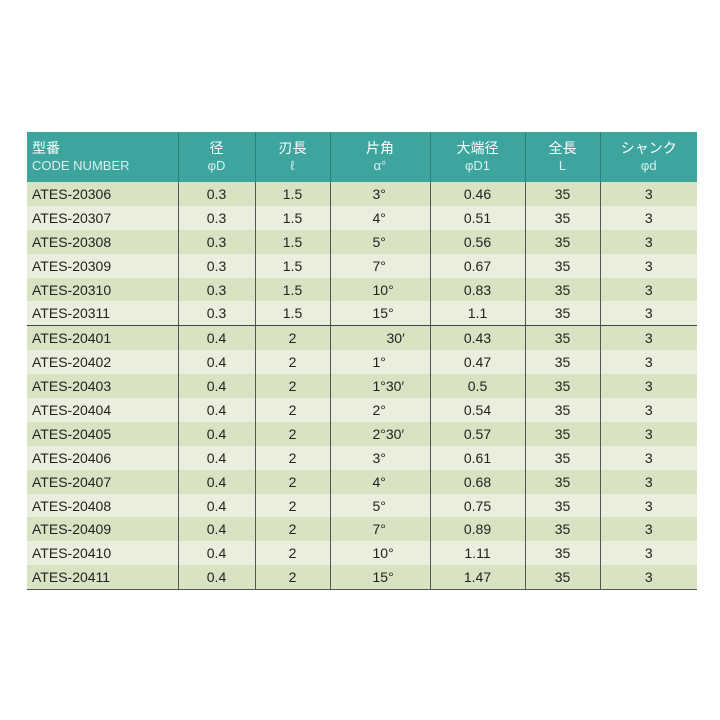 This screenshot has height=720, width=720. I want to click on header-sub: L, so click(562, 165).